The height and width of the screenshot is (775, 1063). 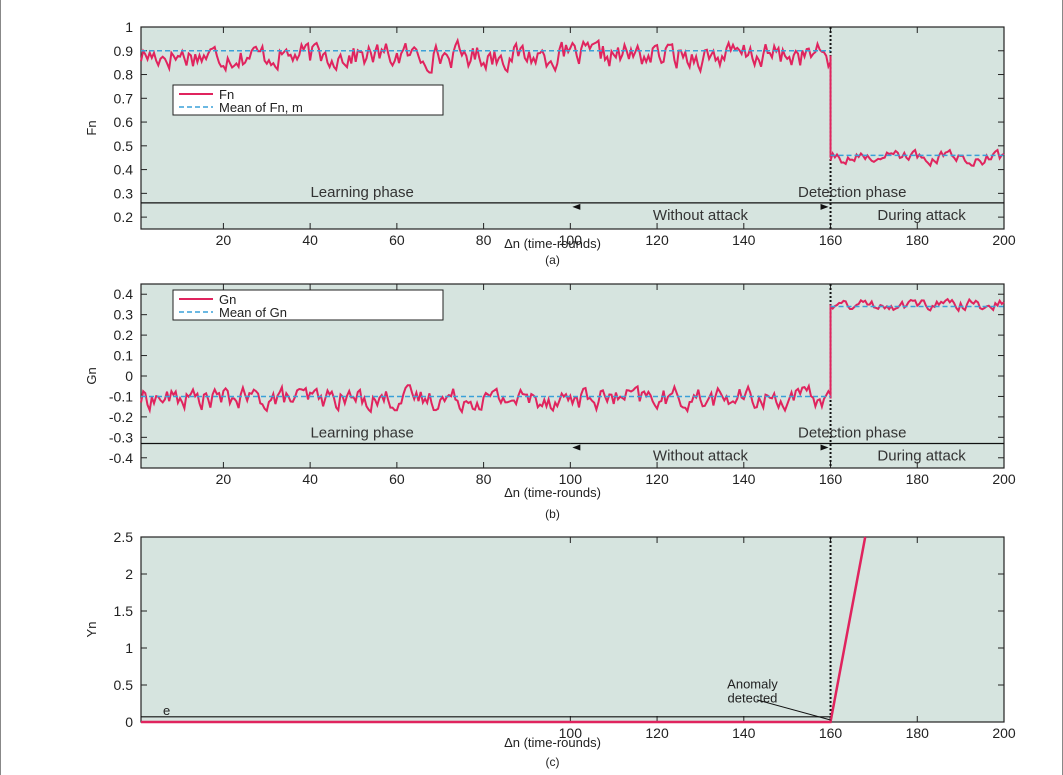 I want to click on panel-caption: (c), so click(x=553, y=762).